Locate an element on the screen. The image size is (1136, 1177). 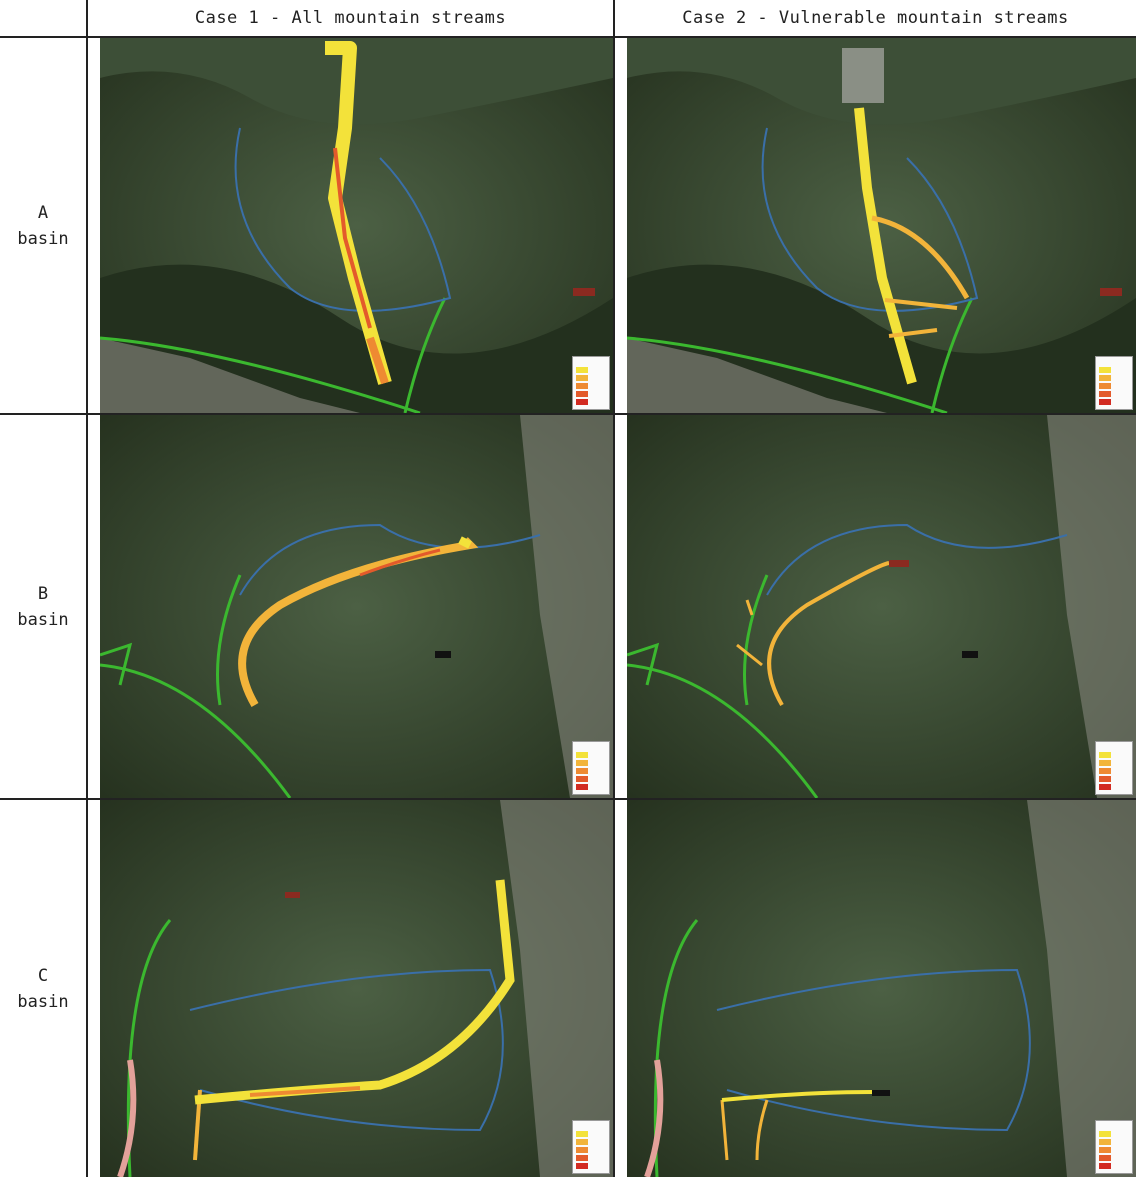
column-header-case-1: Case 1 - All mountain streams is located at coordinates (350, 18).